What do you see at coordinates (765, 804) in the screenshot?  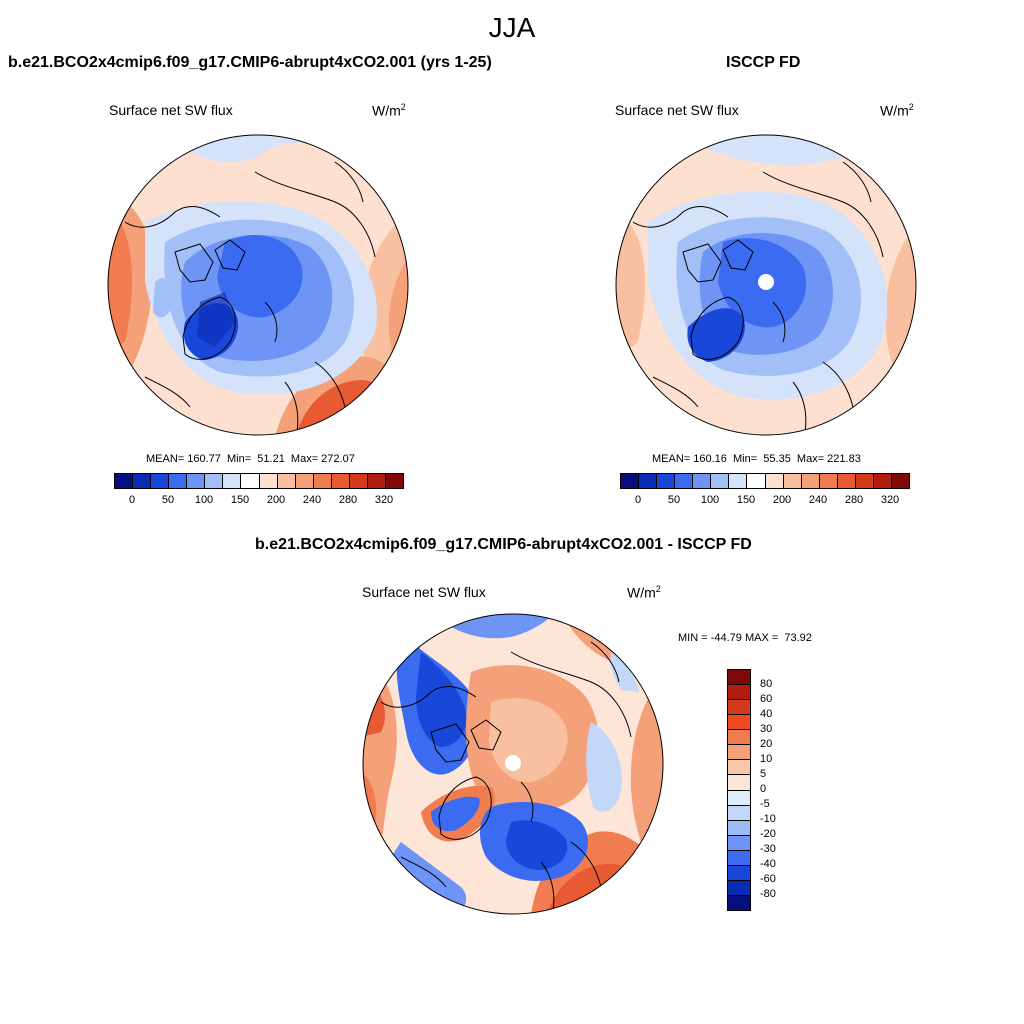 I see `colorbar-tick-label: -5` at bounding box center [765, 804].